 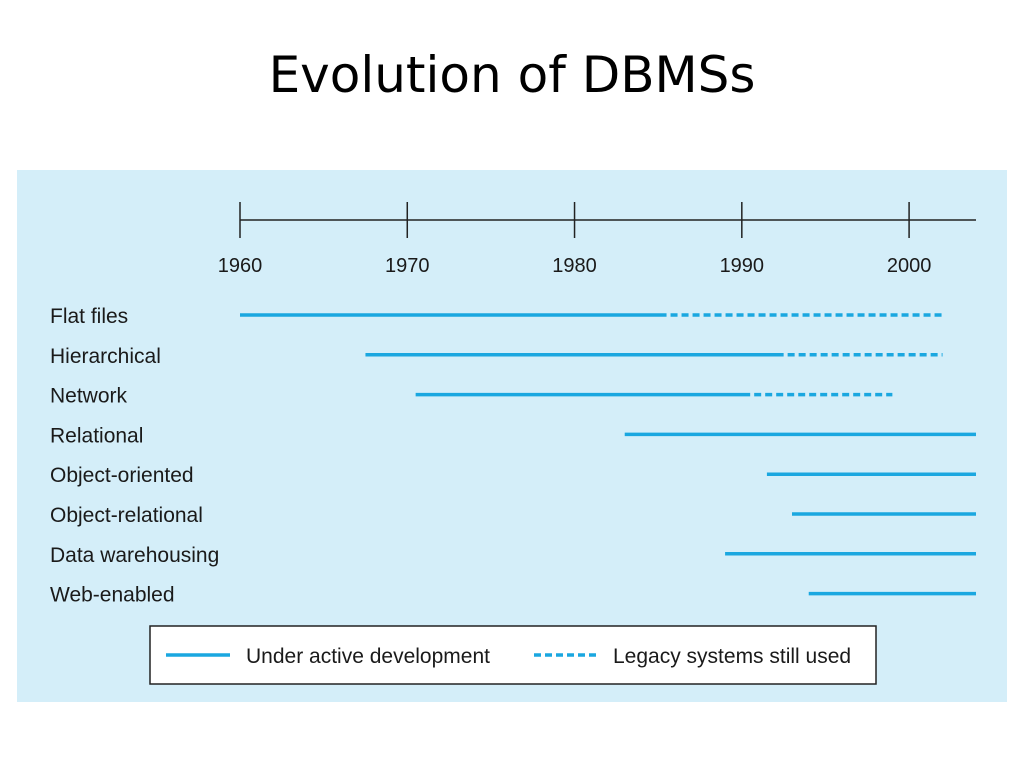 What do you see at coordinates (112, 595) in the screenshot?
I see `row-label: Web-enabled` at bounding box center [112, 595].